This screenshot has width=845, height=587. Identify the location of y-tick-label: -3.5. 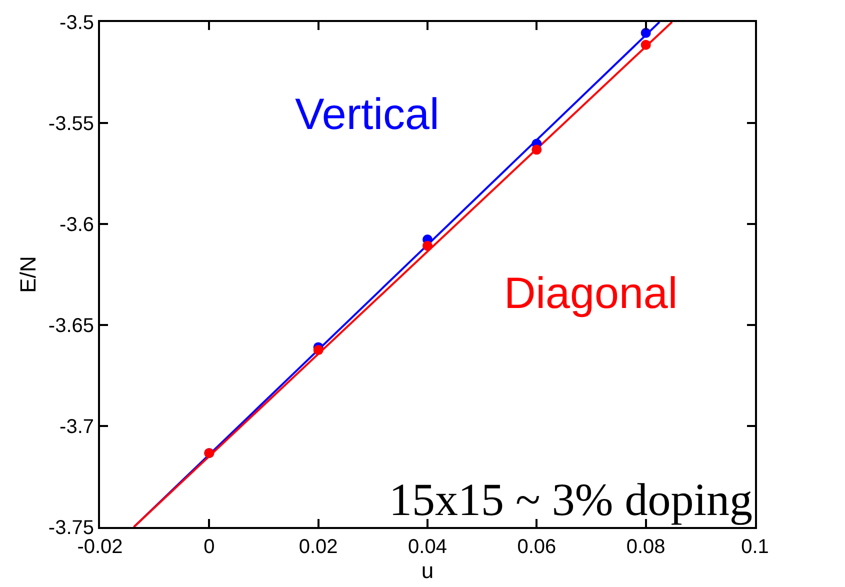
(77, 23).